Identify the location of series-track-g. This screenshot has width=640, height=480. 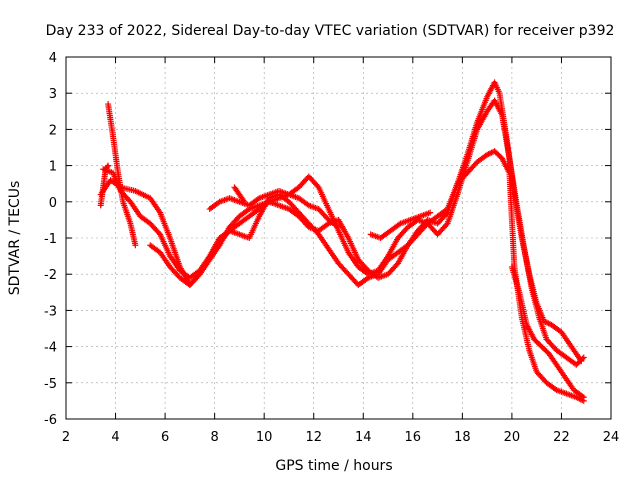
(547, 332).